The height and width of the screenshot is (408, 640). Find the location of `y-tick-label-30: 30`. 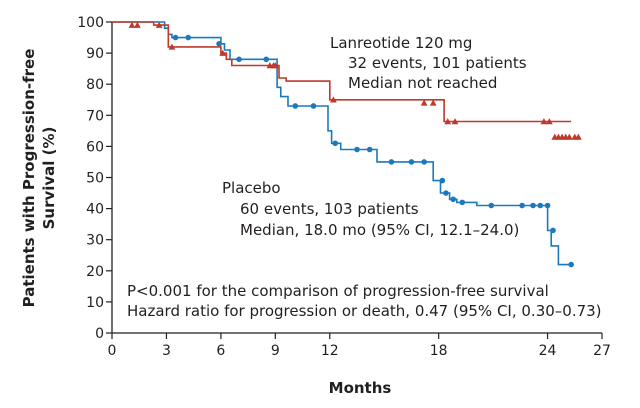

y-tick-label-30: 30 is located at coordinates (95, 241).